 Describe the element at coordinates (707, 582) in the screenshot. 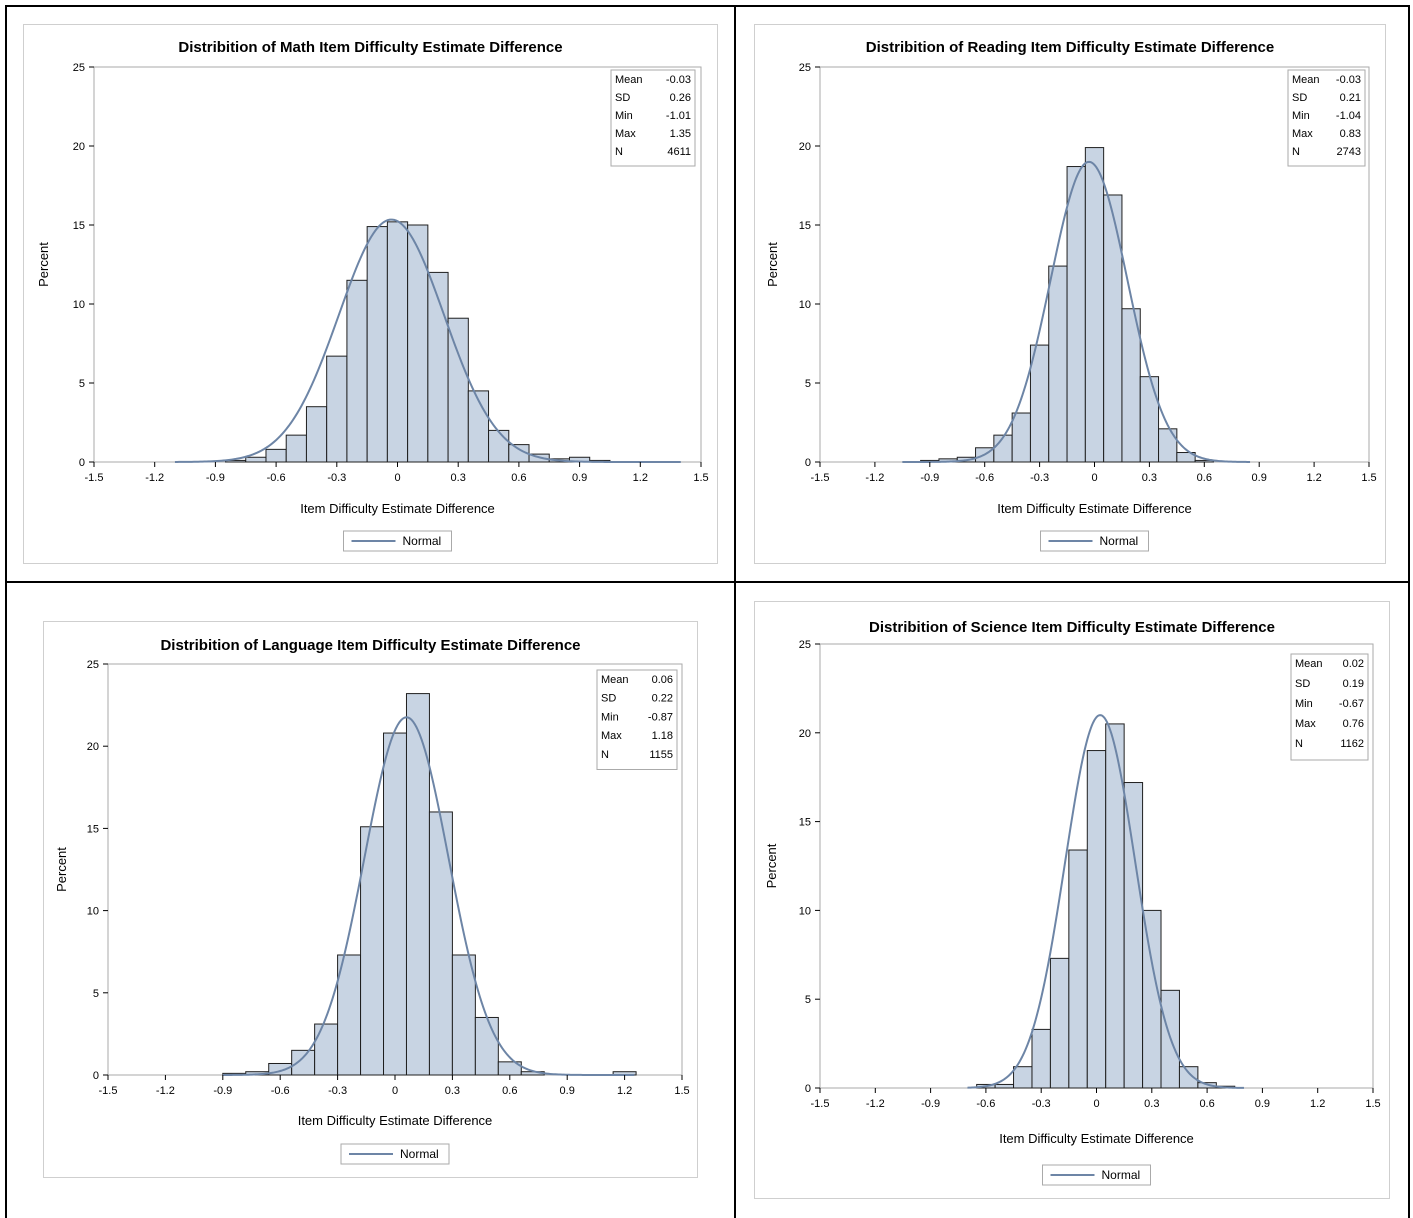

I see `grid-divider-horizontal` at that location.